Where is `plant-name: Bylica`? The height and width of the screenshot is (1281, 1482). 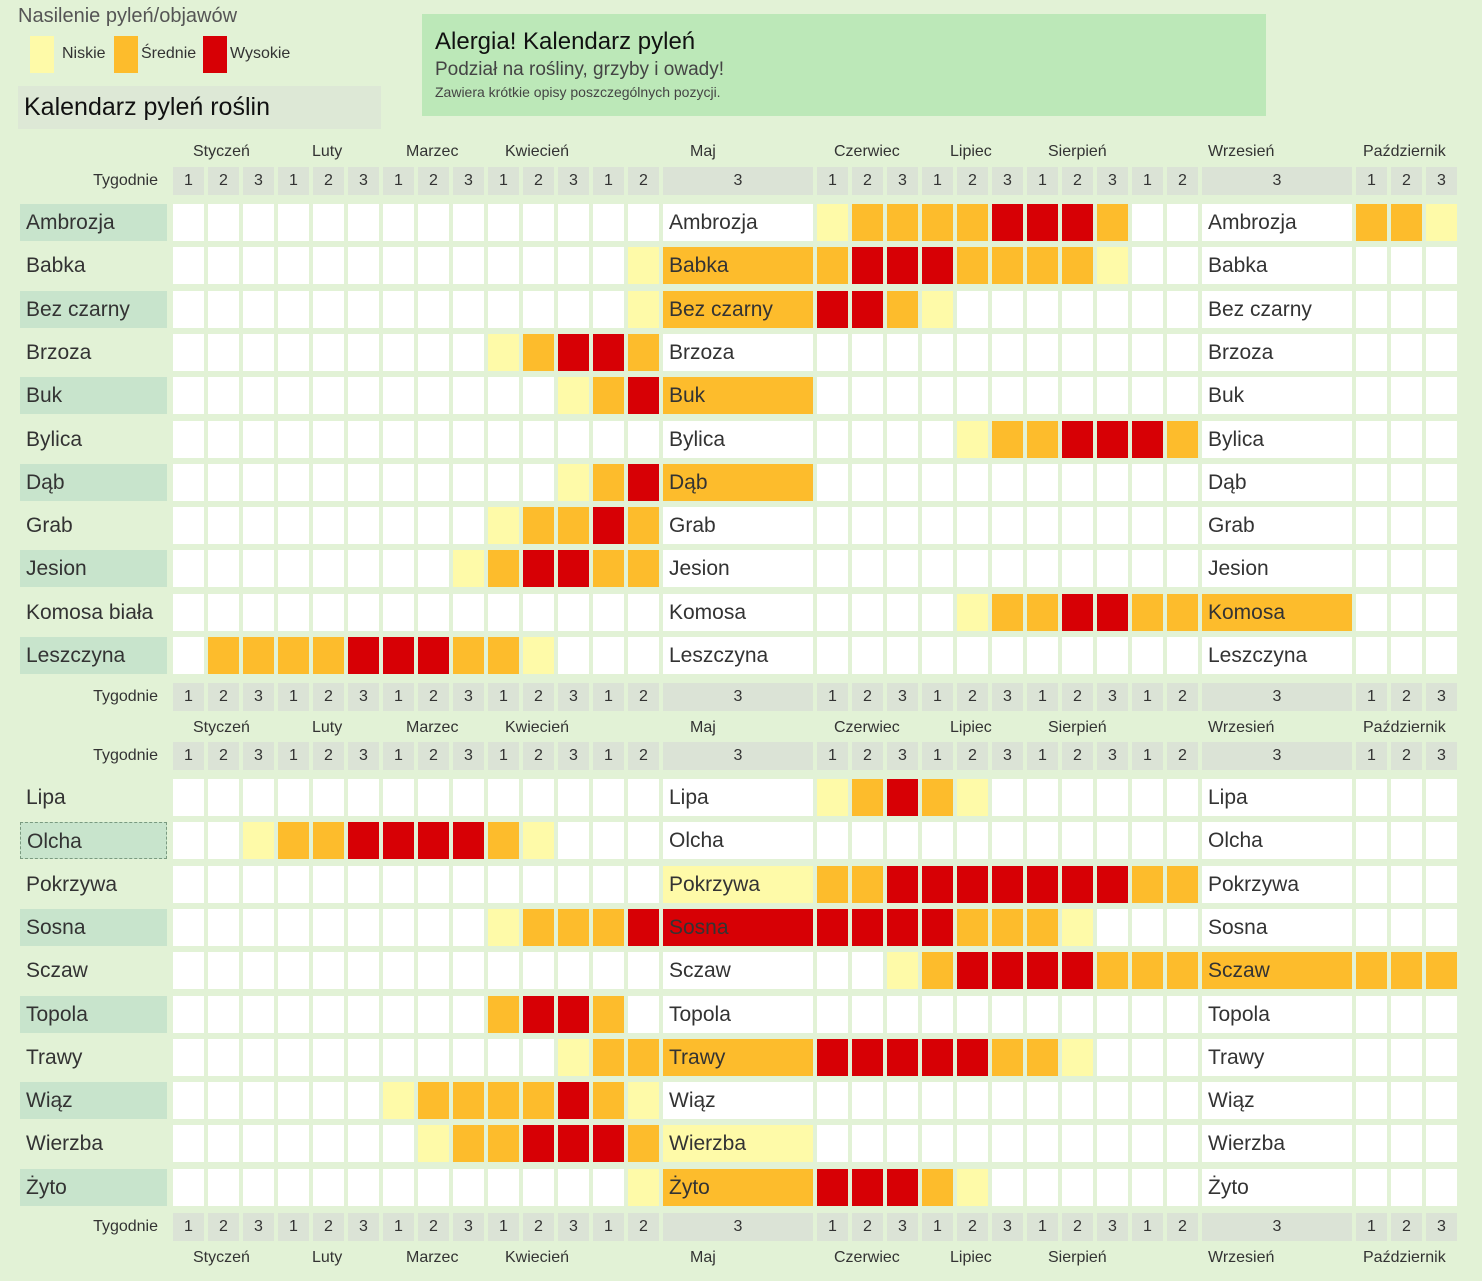
plant-name: Bylica is located at coordinates (54, 439).